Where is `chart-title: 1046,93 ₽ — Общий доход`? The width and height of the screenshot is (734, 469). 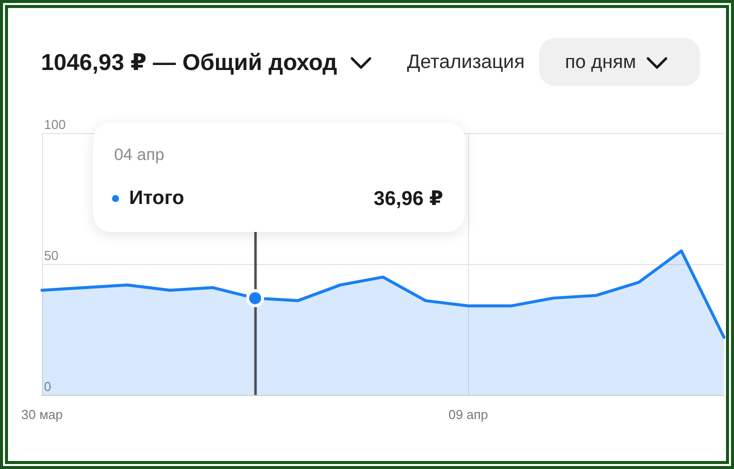
chart-title: 1046,93 ₽ — Общий доход is located at coordinates (189, 62).